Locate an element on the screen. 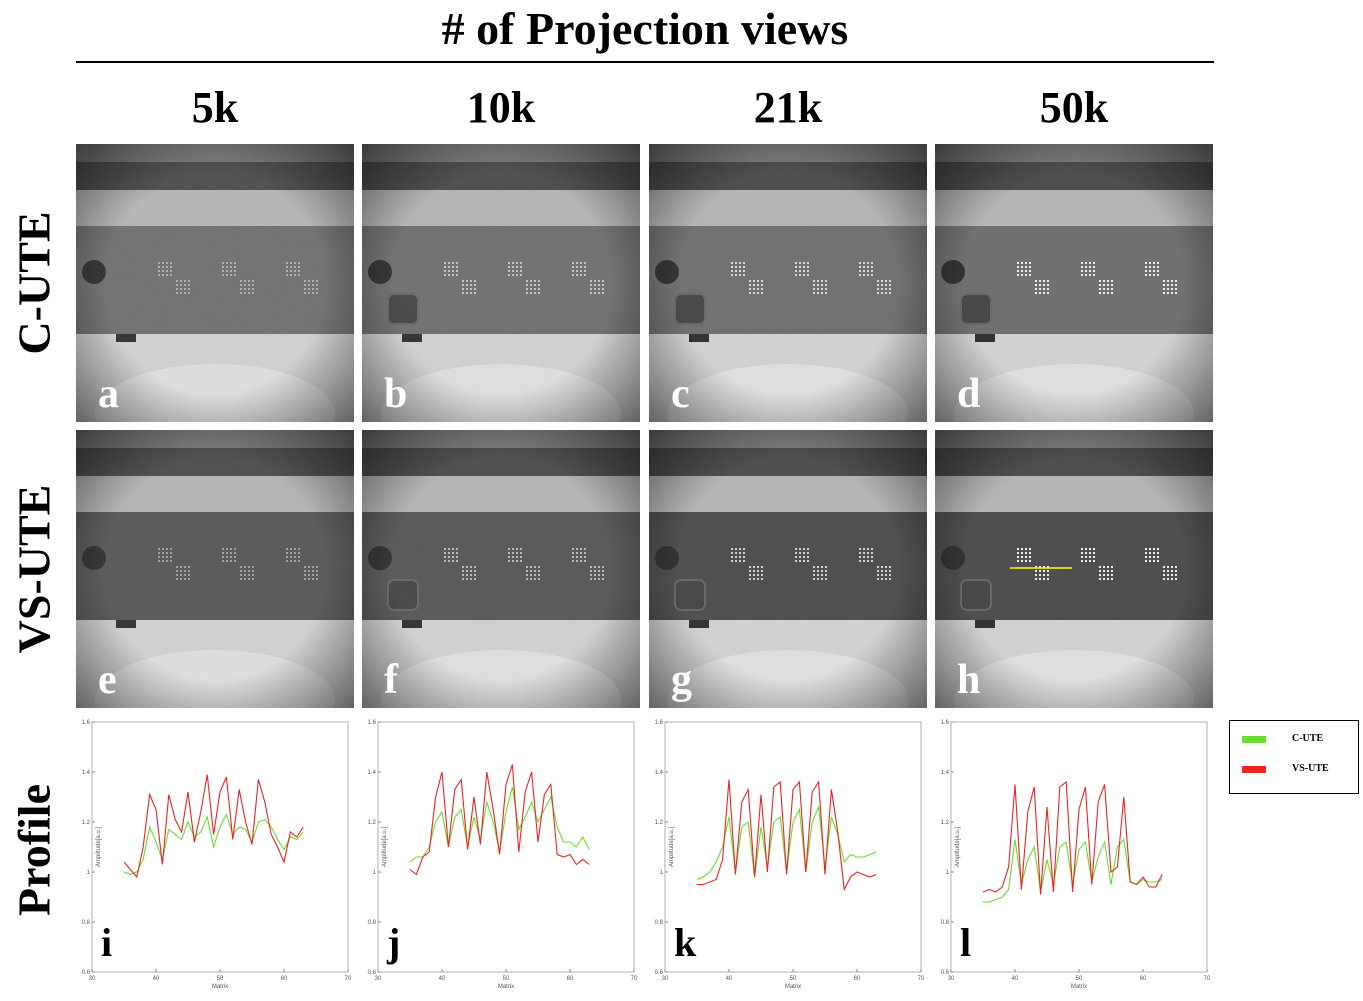  column-label-50k: 50k is located at coordinates (1074, 107).